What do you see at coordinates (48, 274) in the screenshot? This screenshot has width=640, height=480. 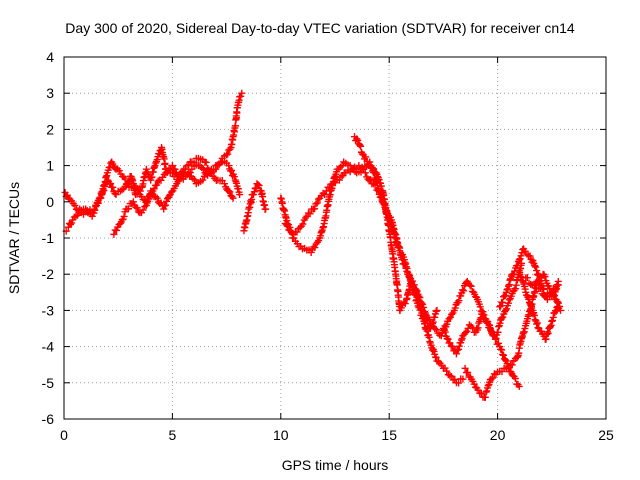 I see `y-tick-label: -2` at bounding box center [48, 274].